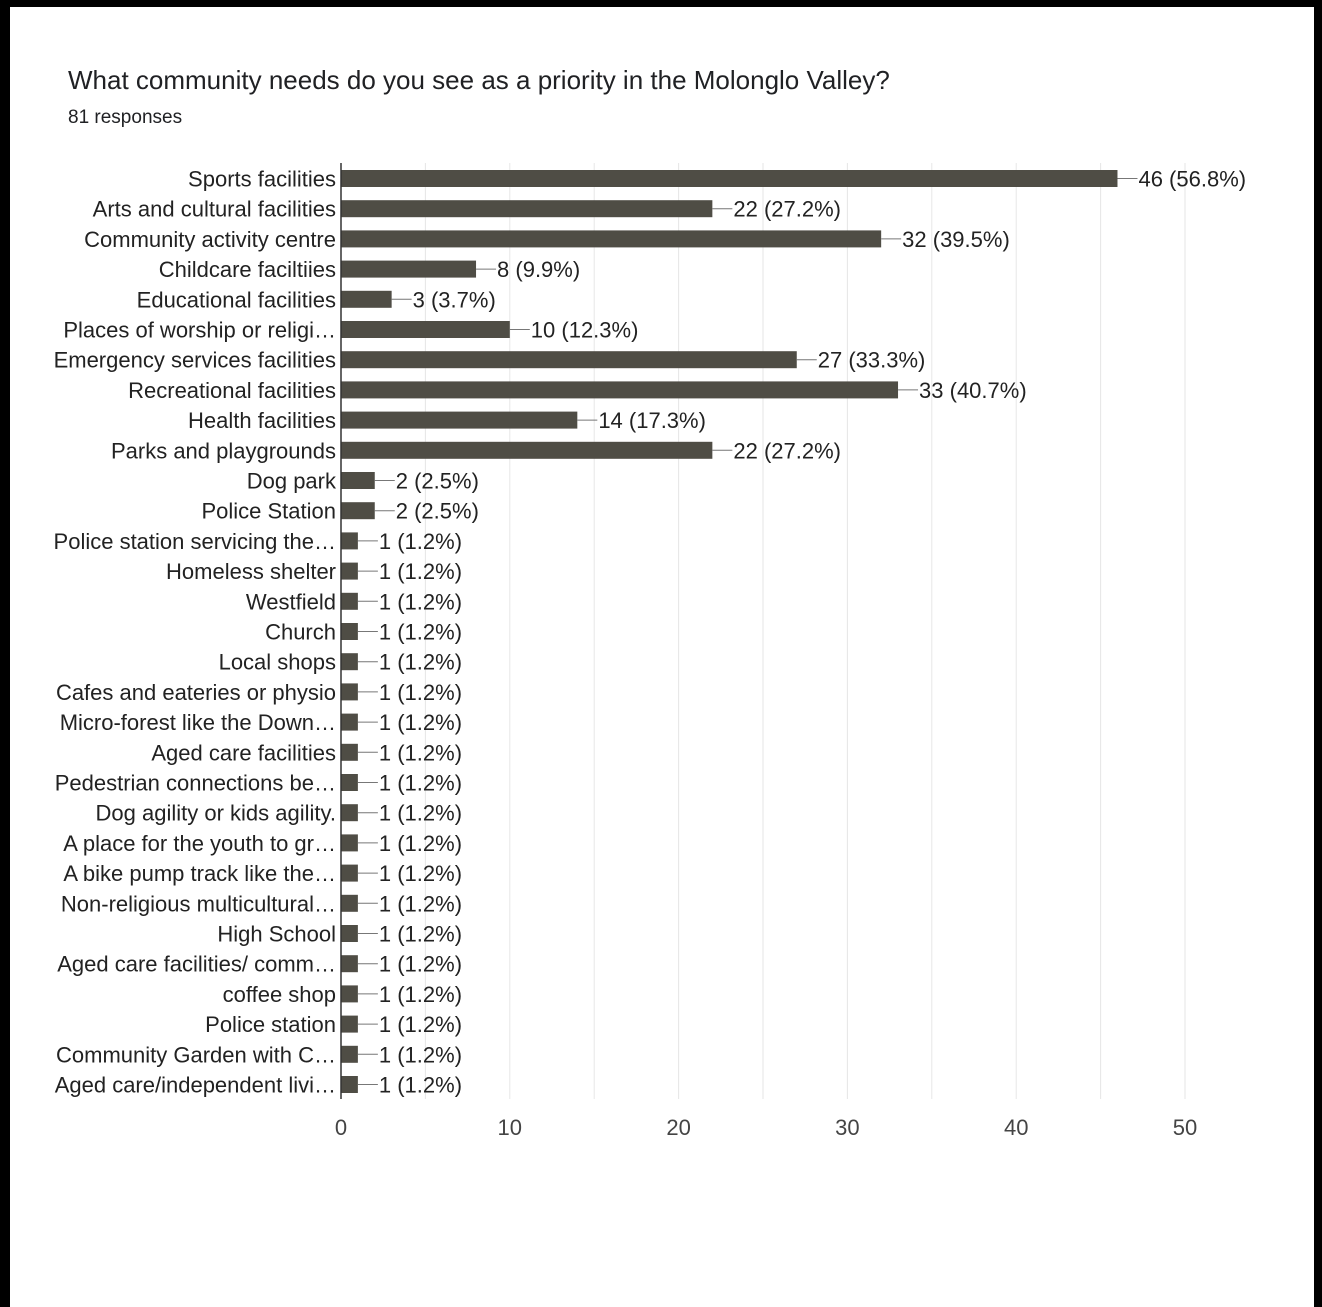 The image size is (1322, 1307). I want to click on category-label: Sports facilities, so click(262, 179).